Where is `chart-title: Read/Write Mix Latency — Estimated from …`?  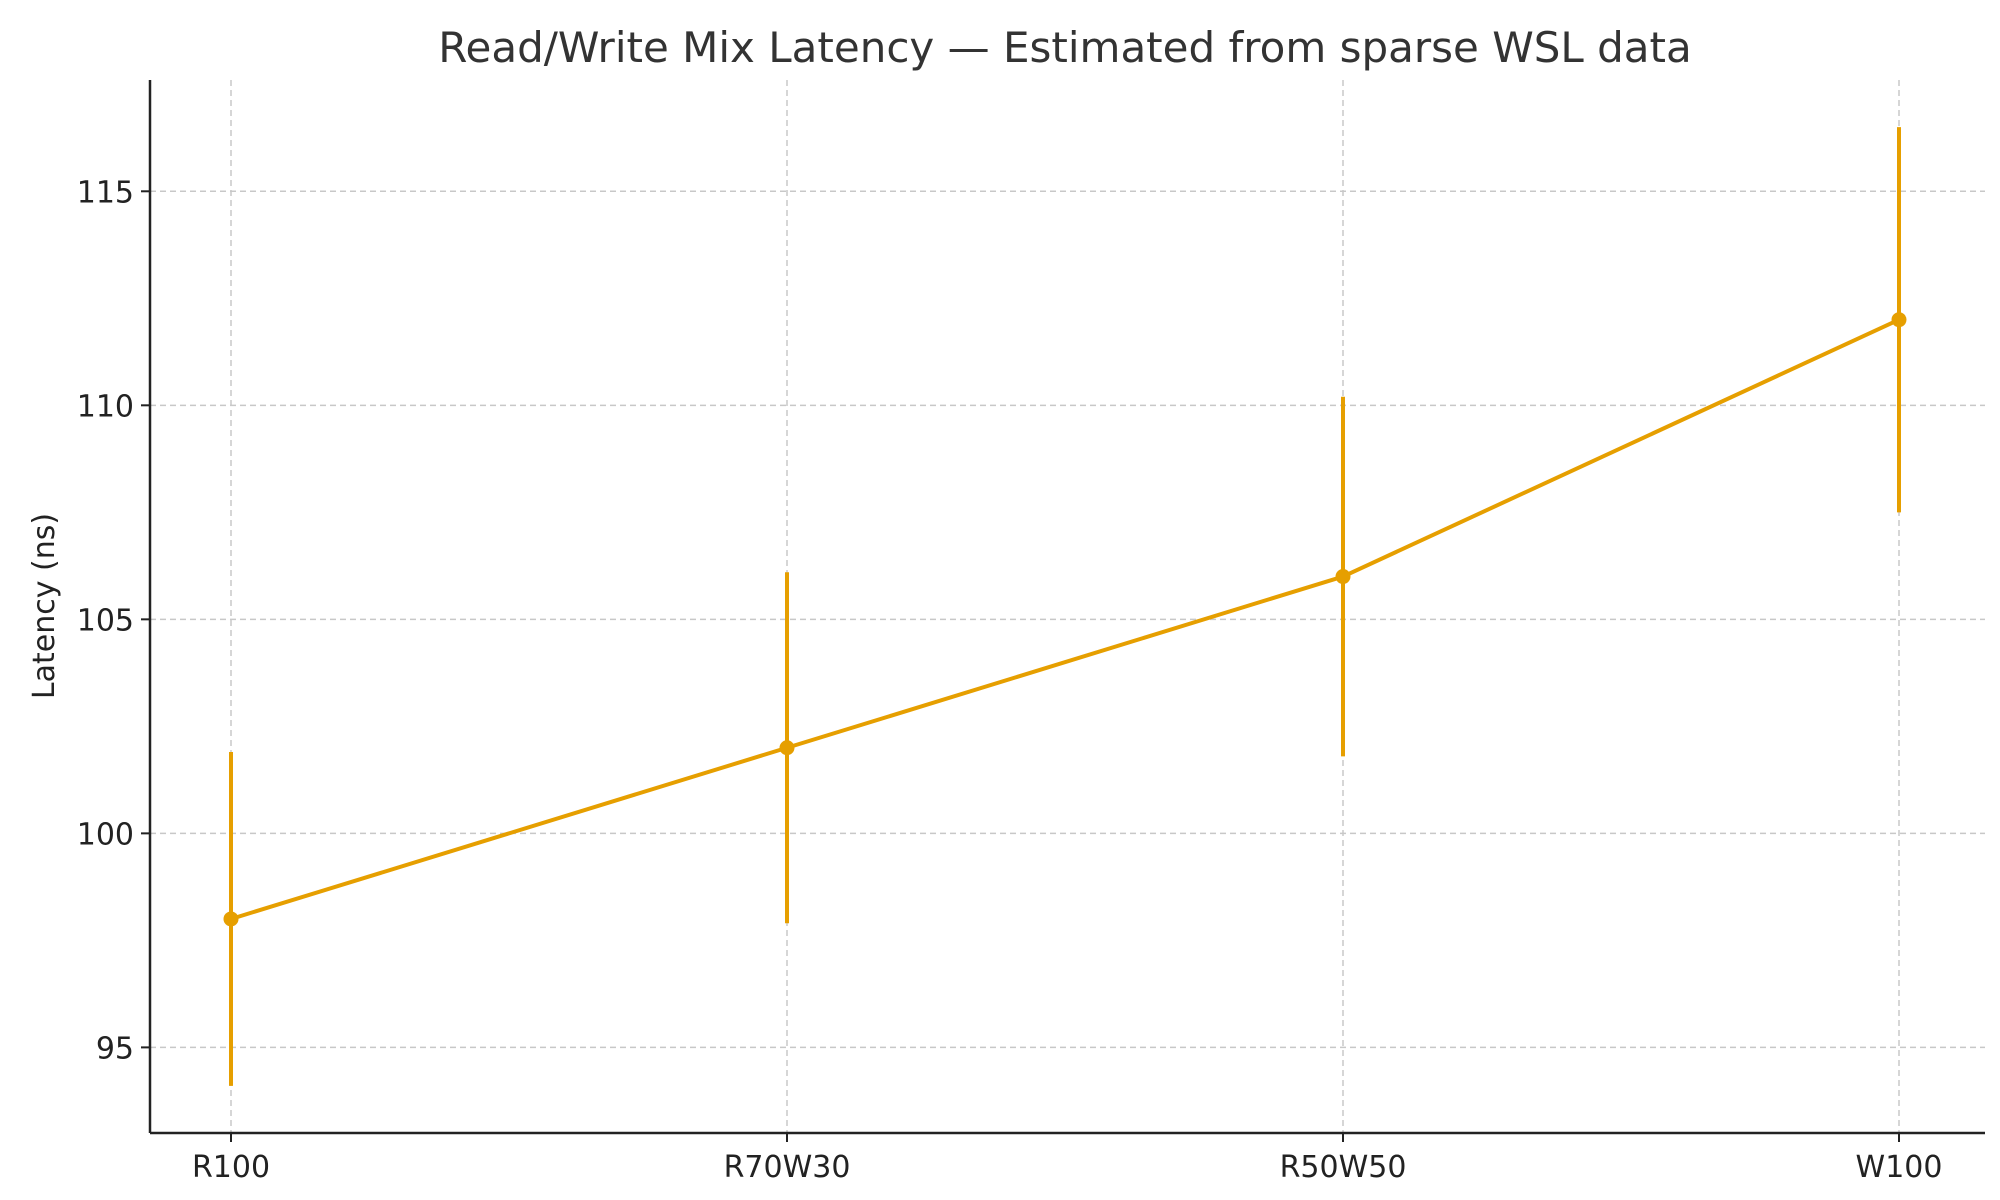
chart-title: Read/Write Mix Latency — Estimated from … is located at coordinates (1065, 47).